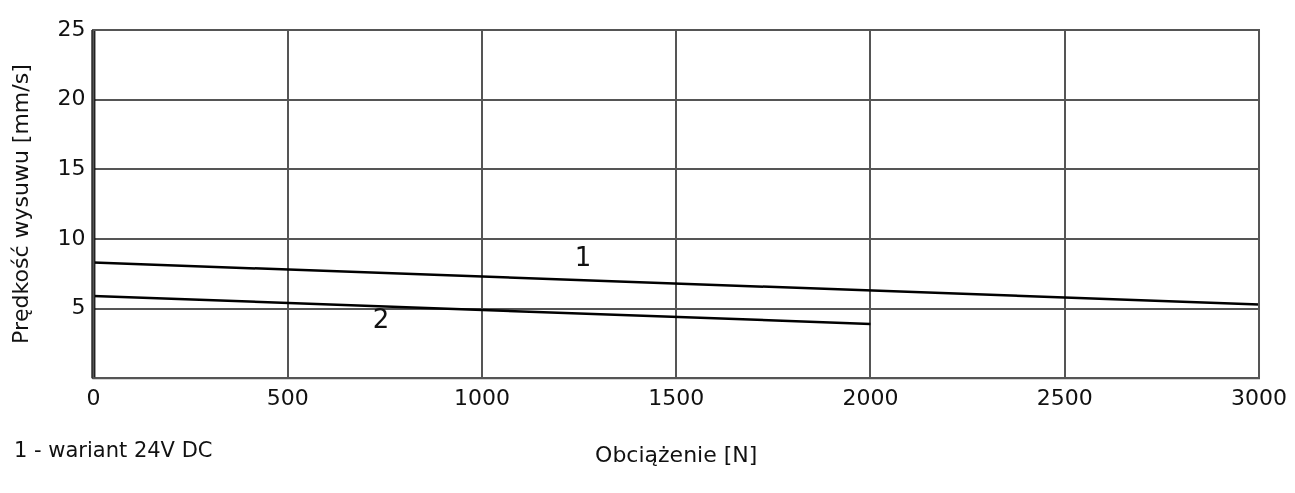 The image size is (1295, 493). I want to click on y-tick-label: 15, so click(71, 167).